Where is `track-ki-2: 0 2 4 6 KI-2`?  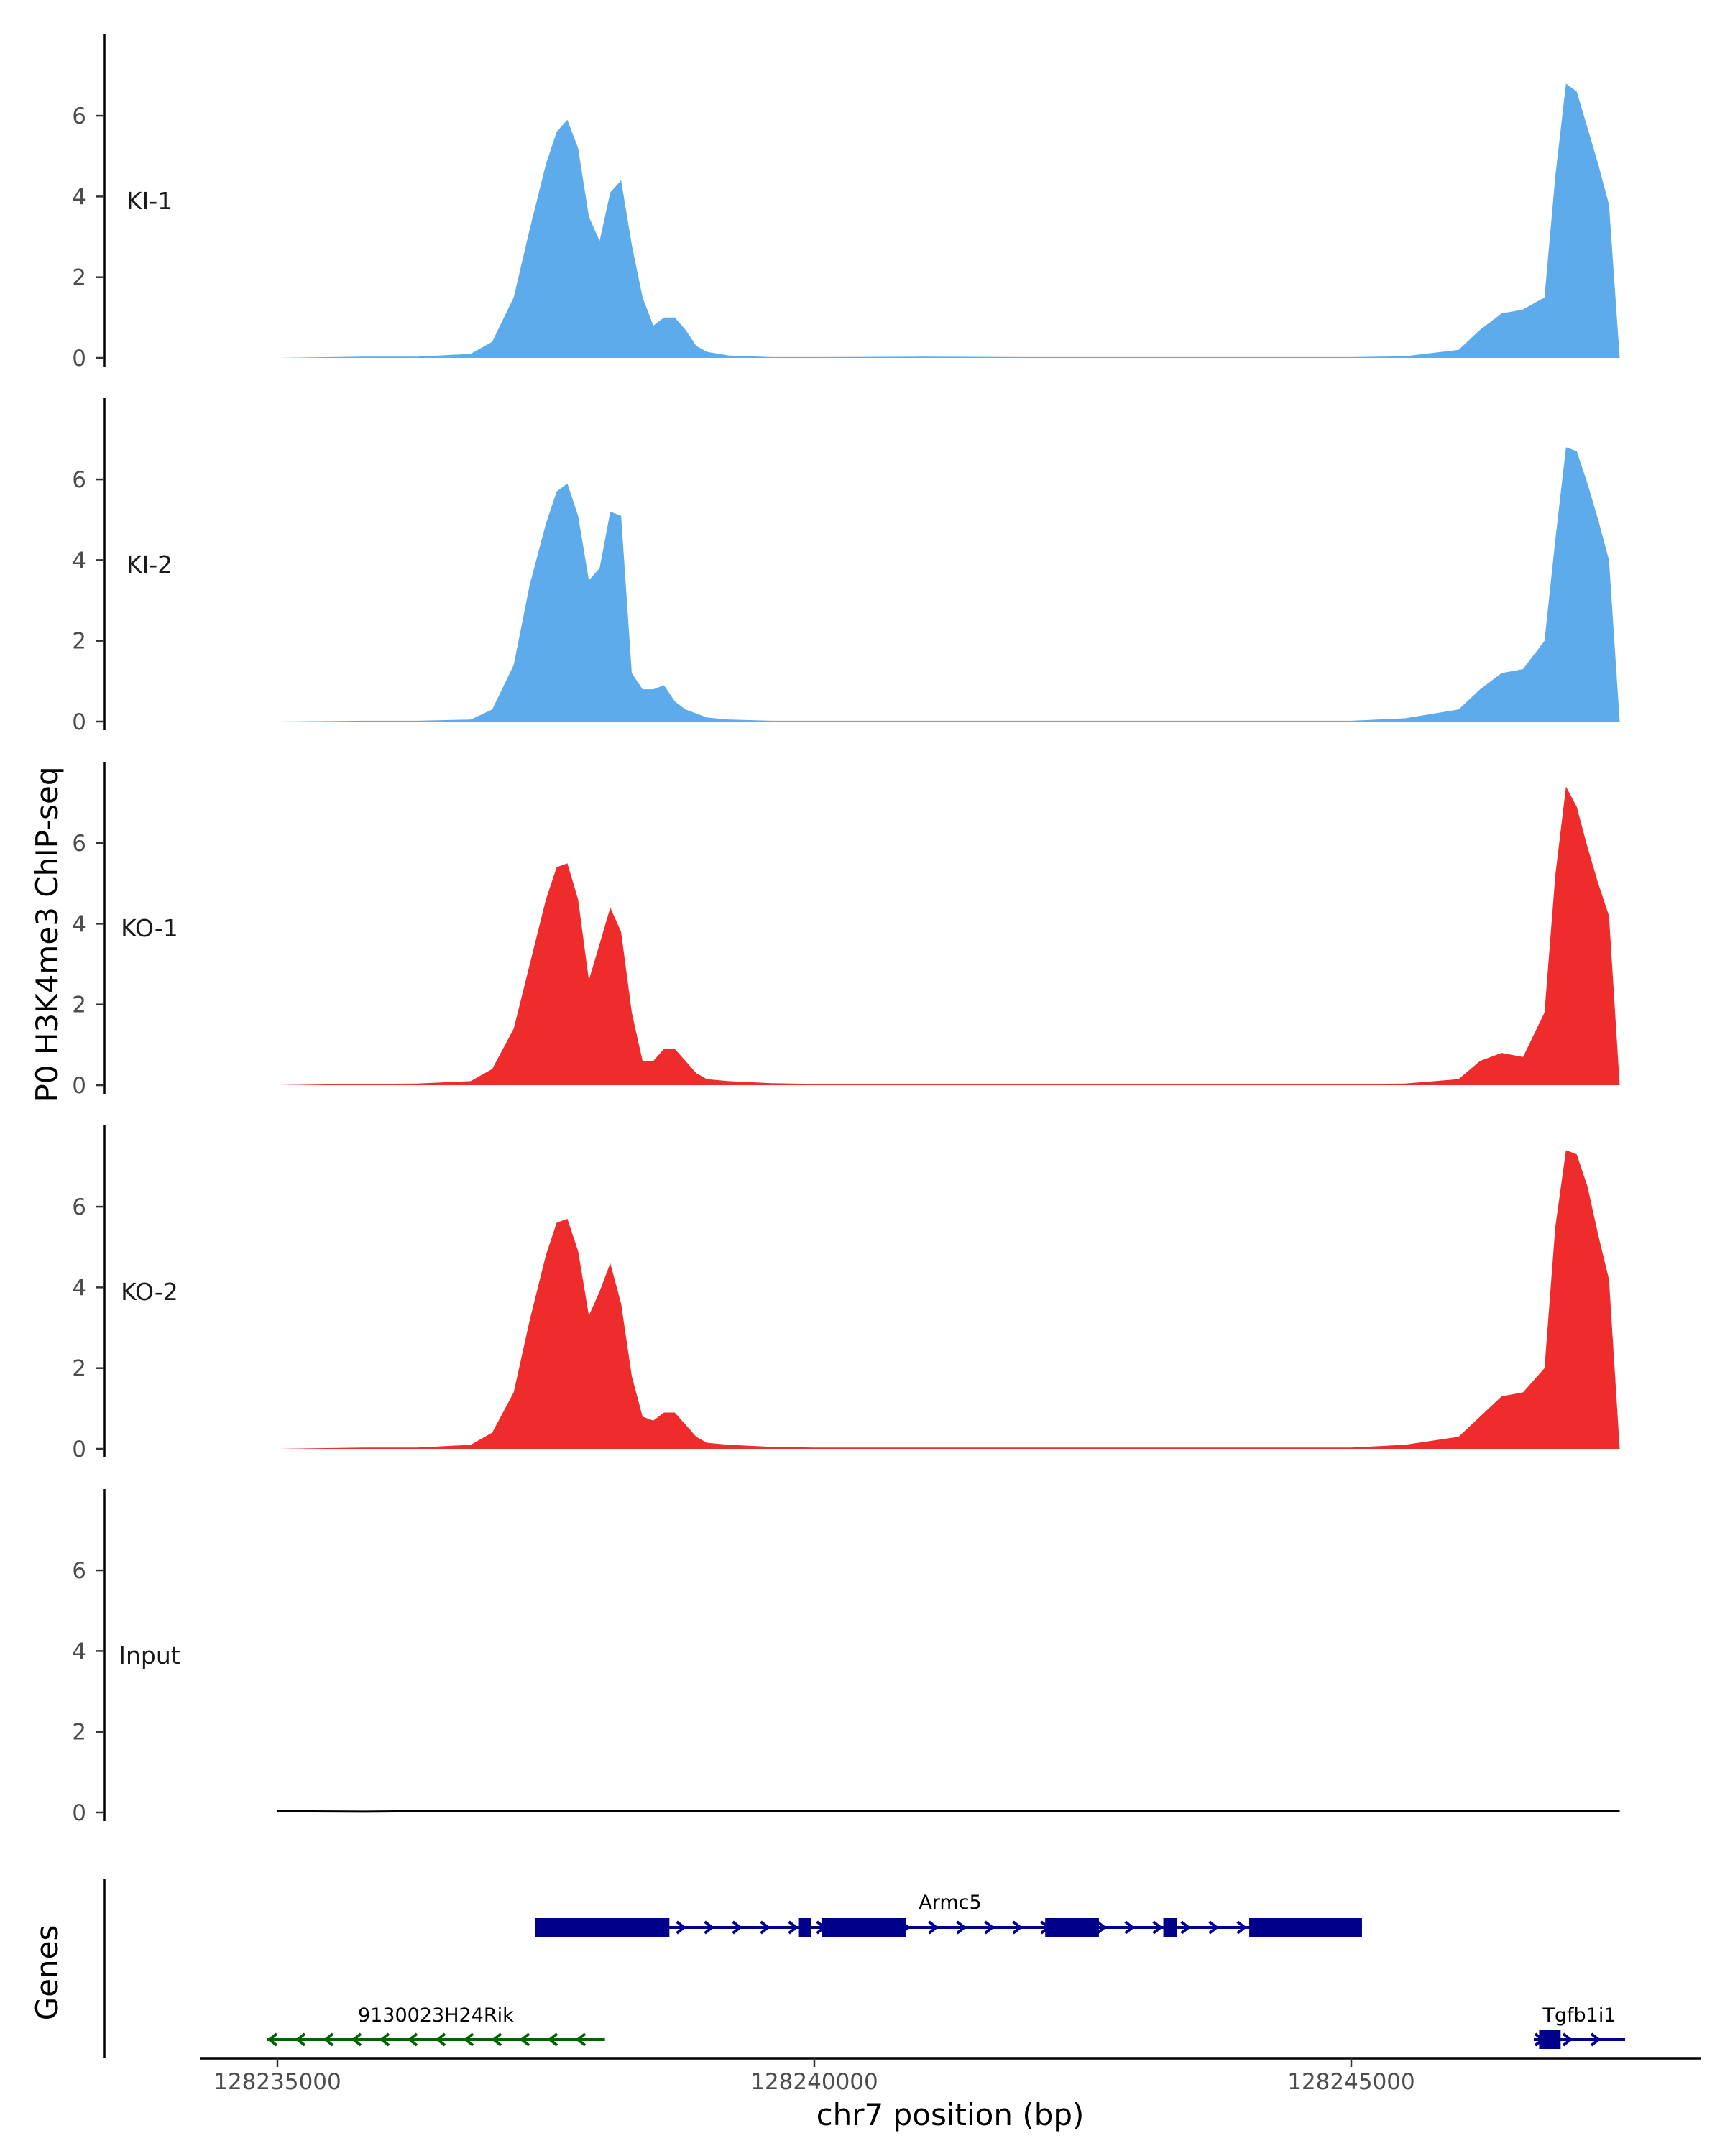
track-ki-2: 0 2 4 6 KI-2 is located at coordinates (846, 566).